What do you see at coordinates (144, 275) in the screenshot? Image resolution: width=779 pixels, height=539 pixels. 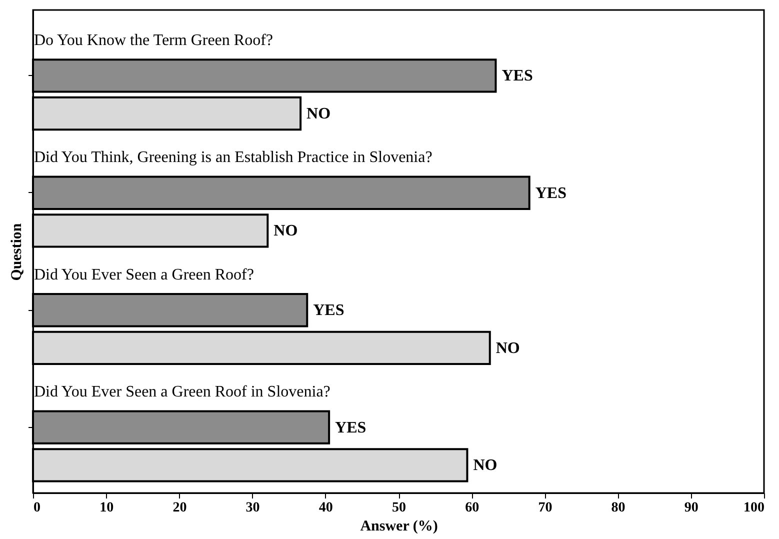 I see `y-tick-label: Did You Ever Seen a Green Roof?` at bounding box center [144, 275].